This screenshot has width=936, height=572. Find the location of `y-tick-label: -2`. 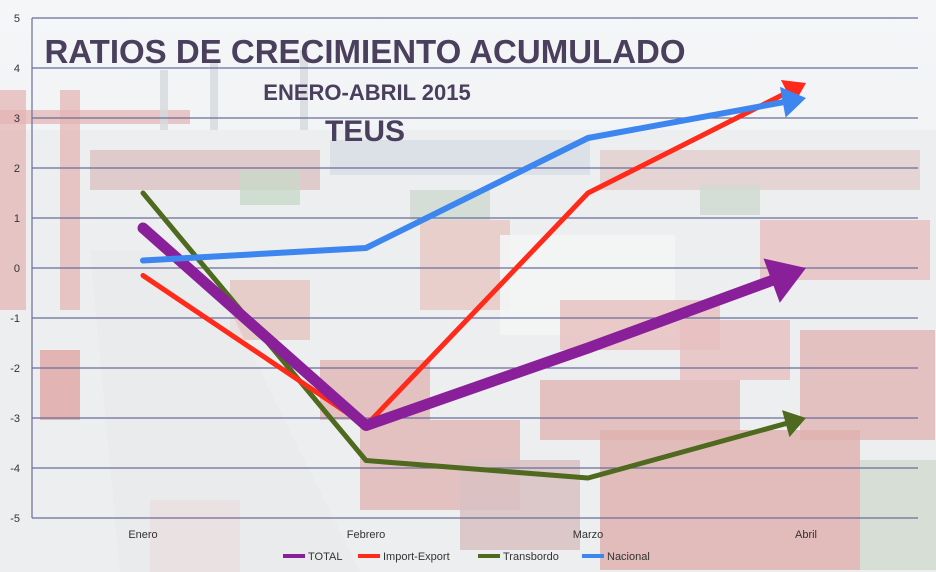

y-tick-label: -2 is located at coordinates (15, 369).